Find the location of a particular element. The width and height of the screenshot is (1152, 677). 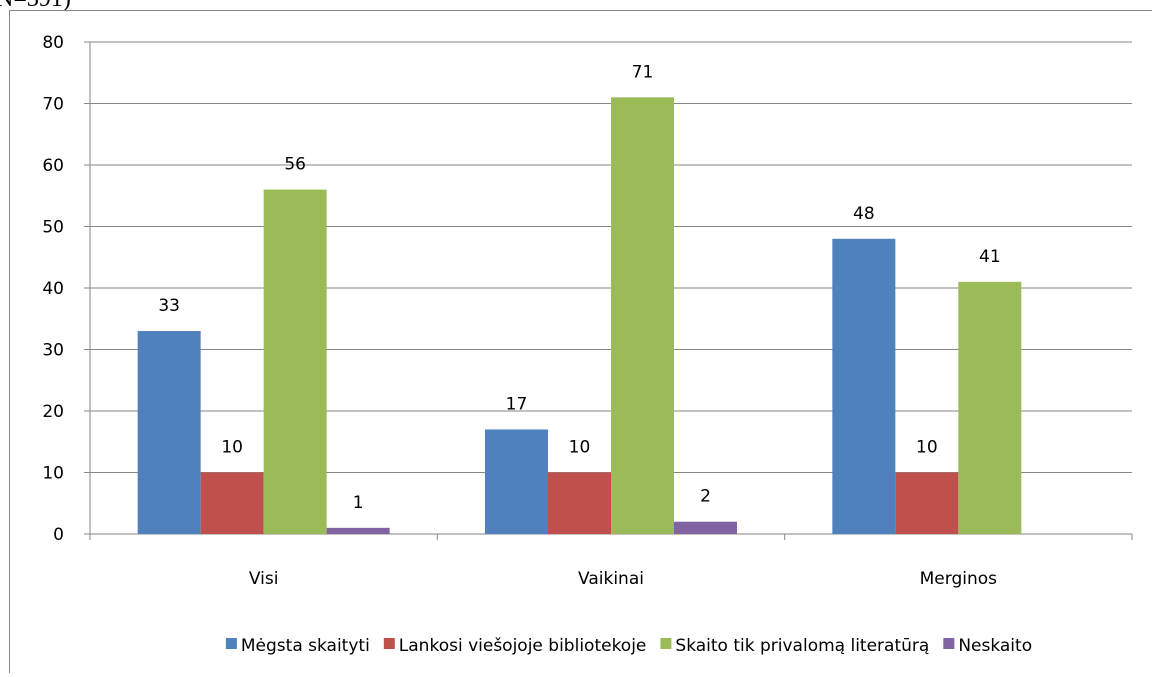

legend-label: Neskaito is located at coordinates (995, 646).